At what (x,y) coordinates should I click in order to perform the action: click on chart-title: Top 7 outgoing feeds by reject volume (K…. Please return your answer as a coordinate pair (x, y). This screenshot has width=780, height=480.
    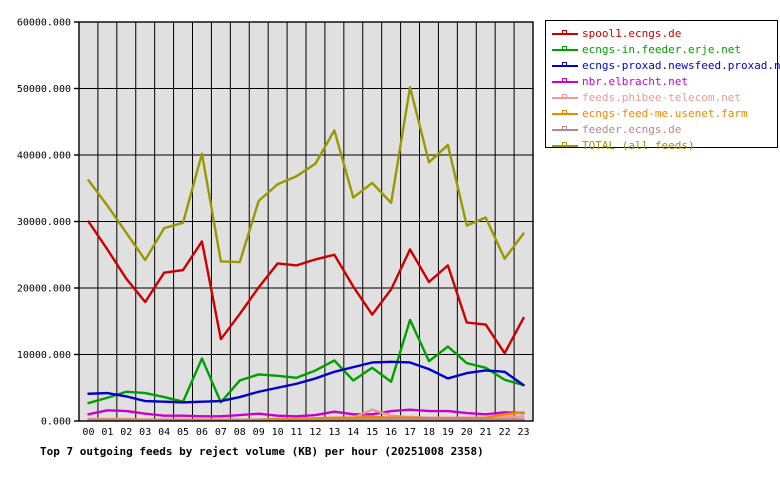
    Looking at the image, I should click on (262, 451).